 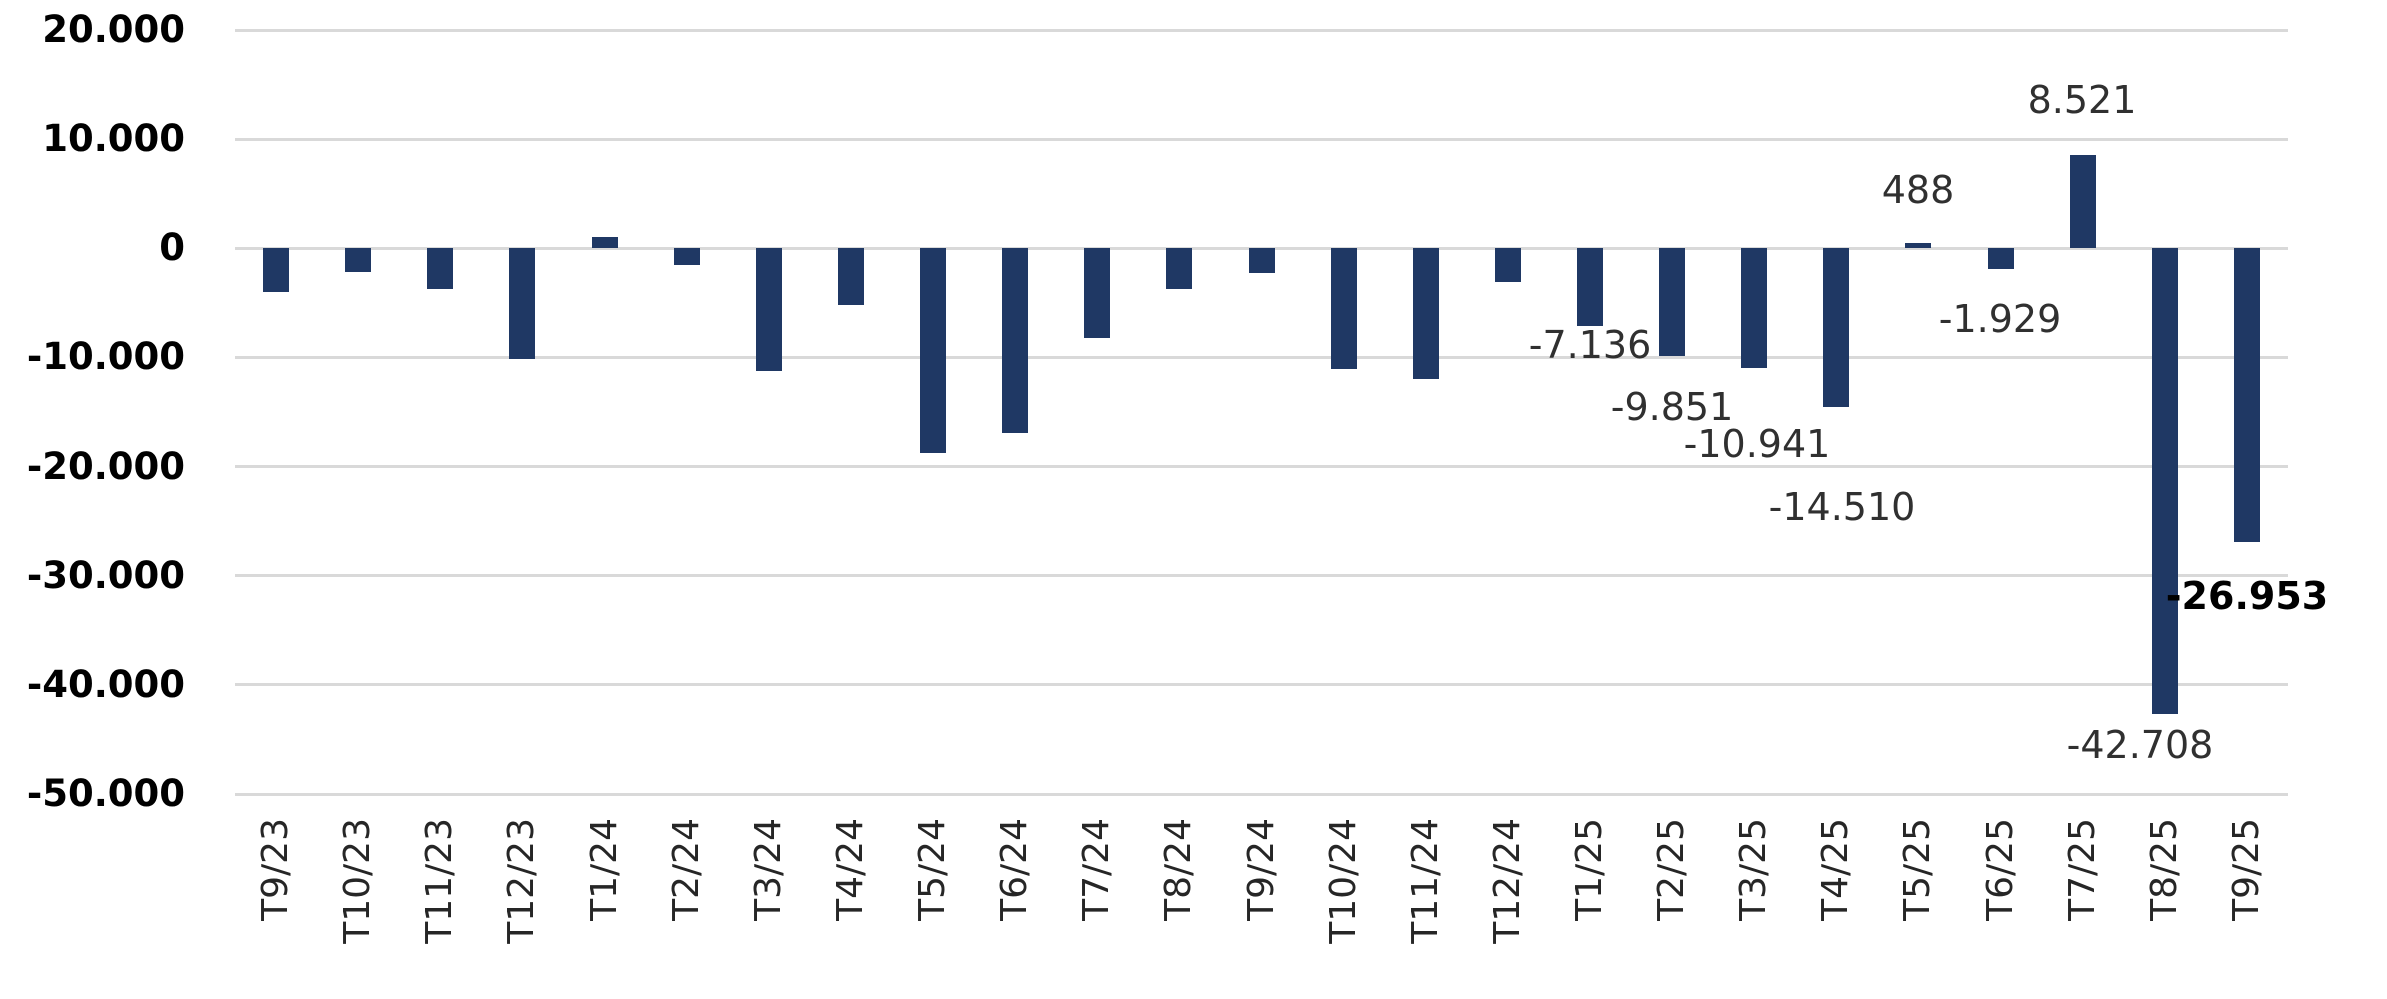 I want to click on data-label-t8-25: -42.708, so click(x=2140, y=745).